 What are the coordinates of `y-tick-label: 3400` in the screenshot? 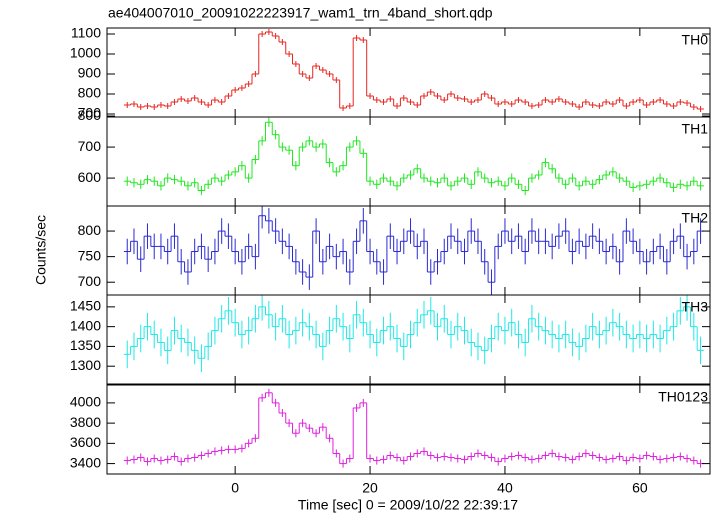 It's located at (85, 462).